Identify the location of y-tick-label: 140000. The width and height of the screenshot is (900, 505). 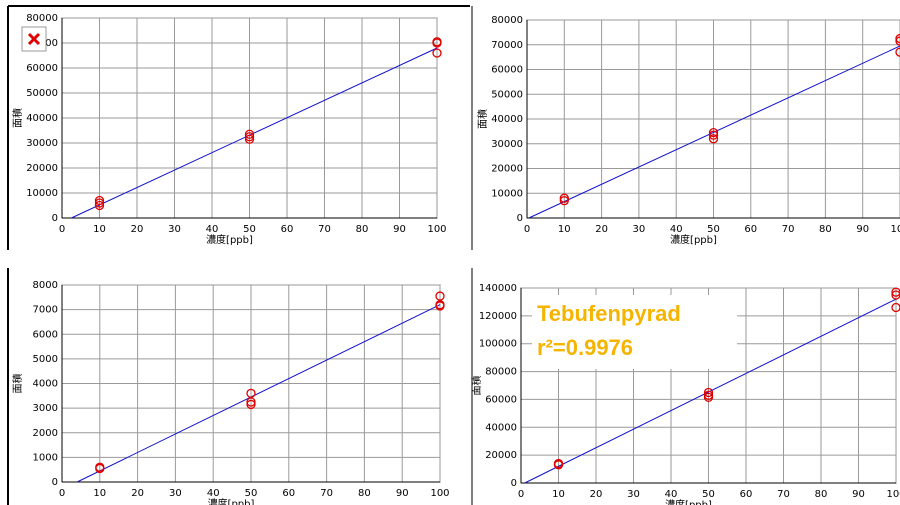
(498, 288).